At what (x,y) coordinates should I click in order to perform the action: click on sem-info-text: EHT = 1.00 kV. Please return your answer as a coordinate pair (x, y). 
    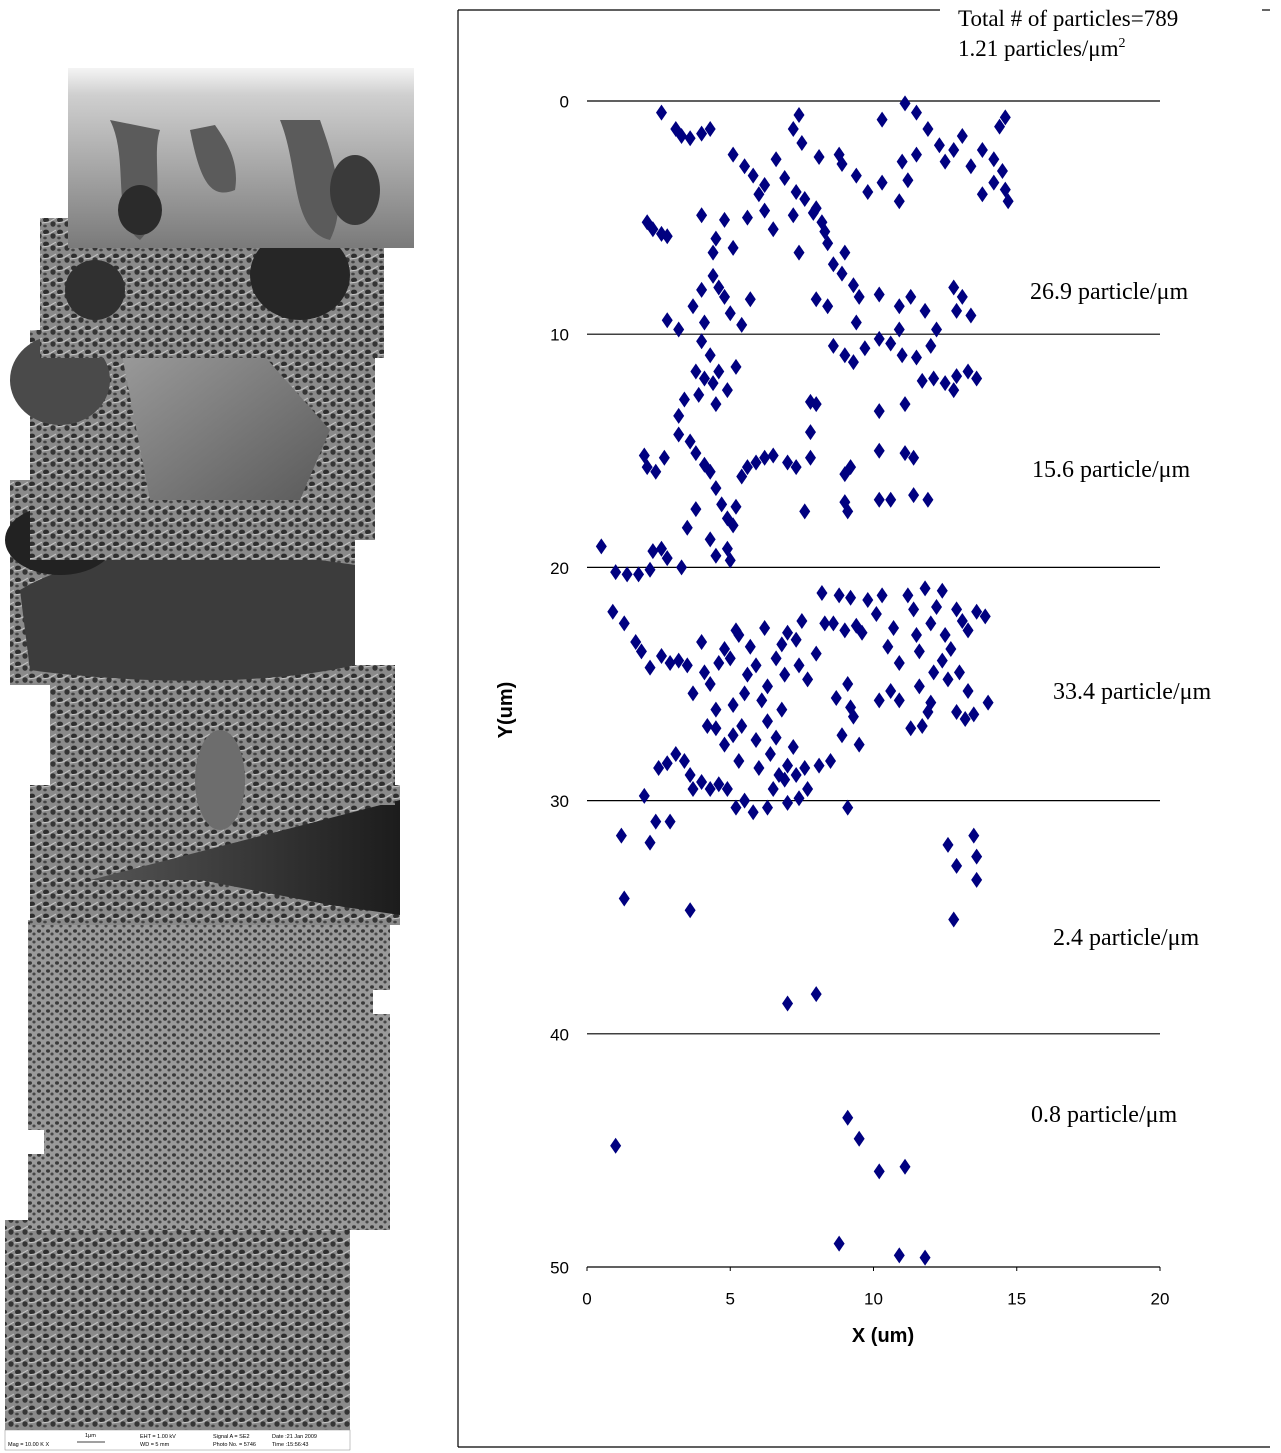
    Looking at the image, I should click on (158, 1437).